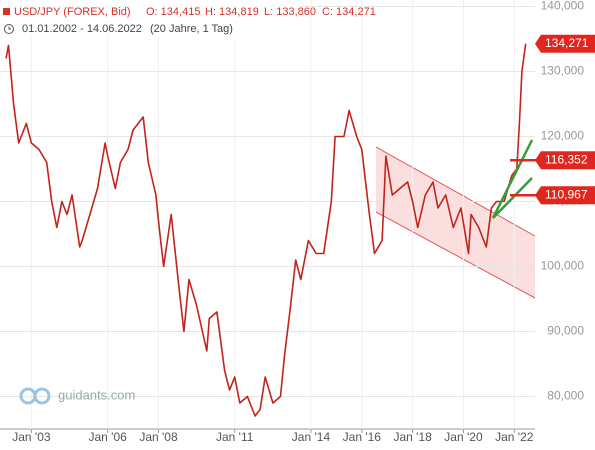  I want to click on y-tick-label: 130,000, so click(563, 71).